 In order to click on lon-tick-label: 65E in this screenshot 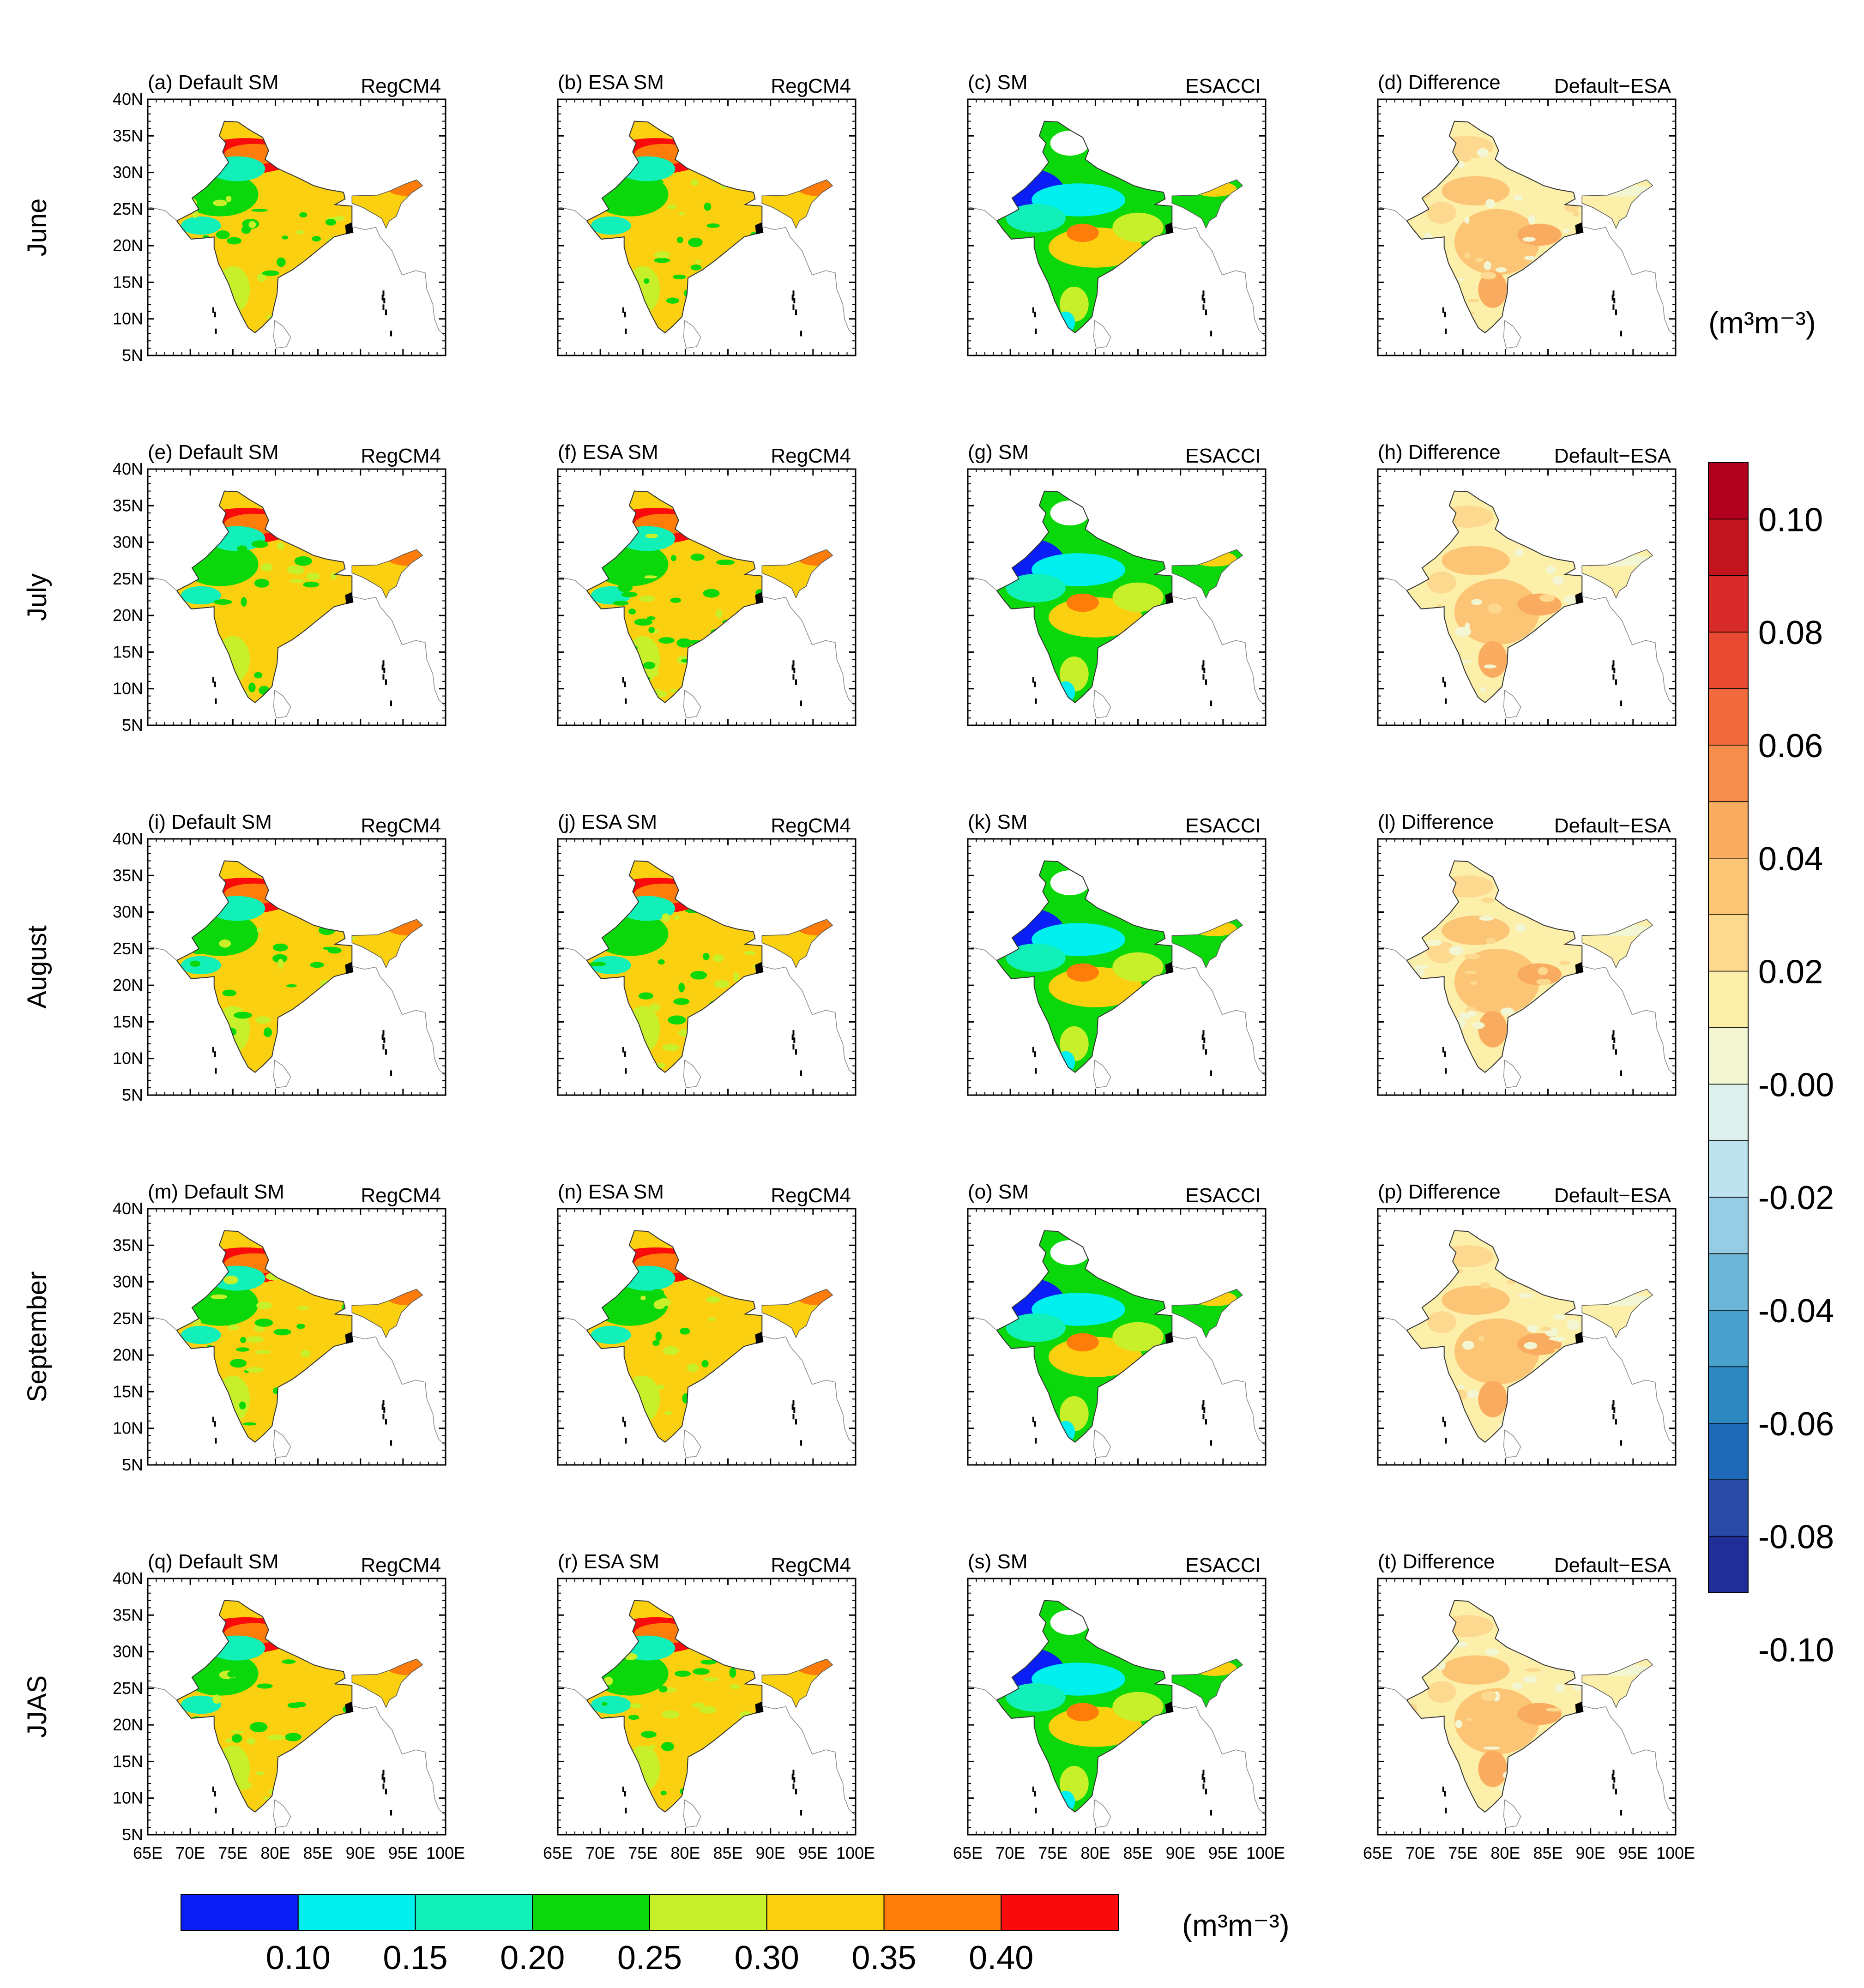, I will do `click(968, 1852)`.